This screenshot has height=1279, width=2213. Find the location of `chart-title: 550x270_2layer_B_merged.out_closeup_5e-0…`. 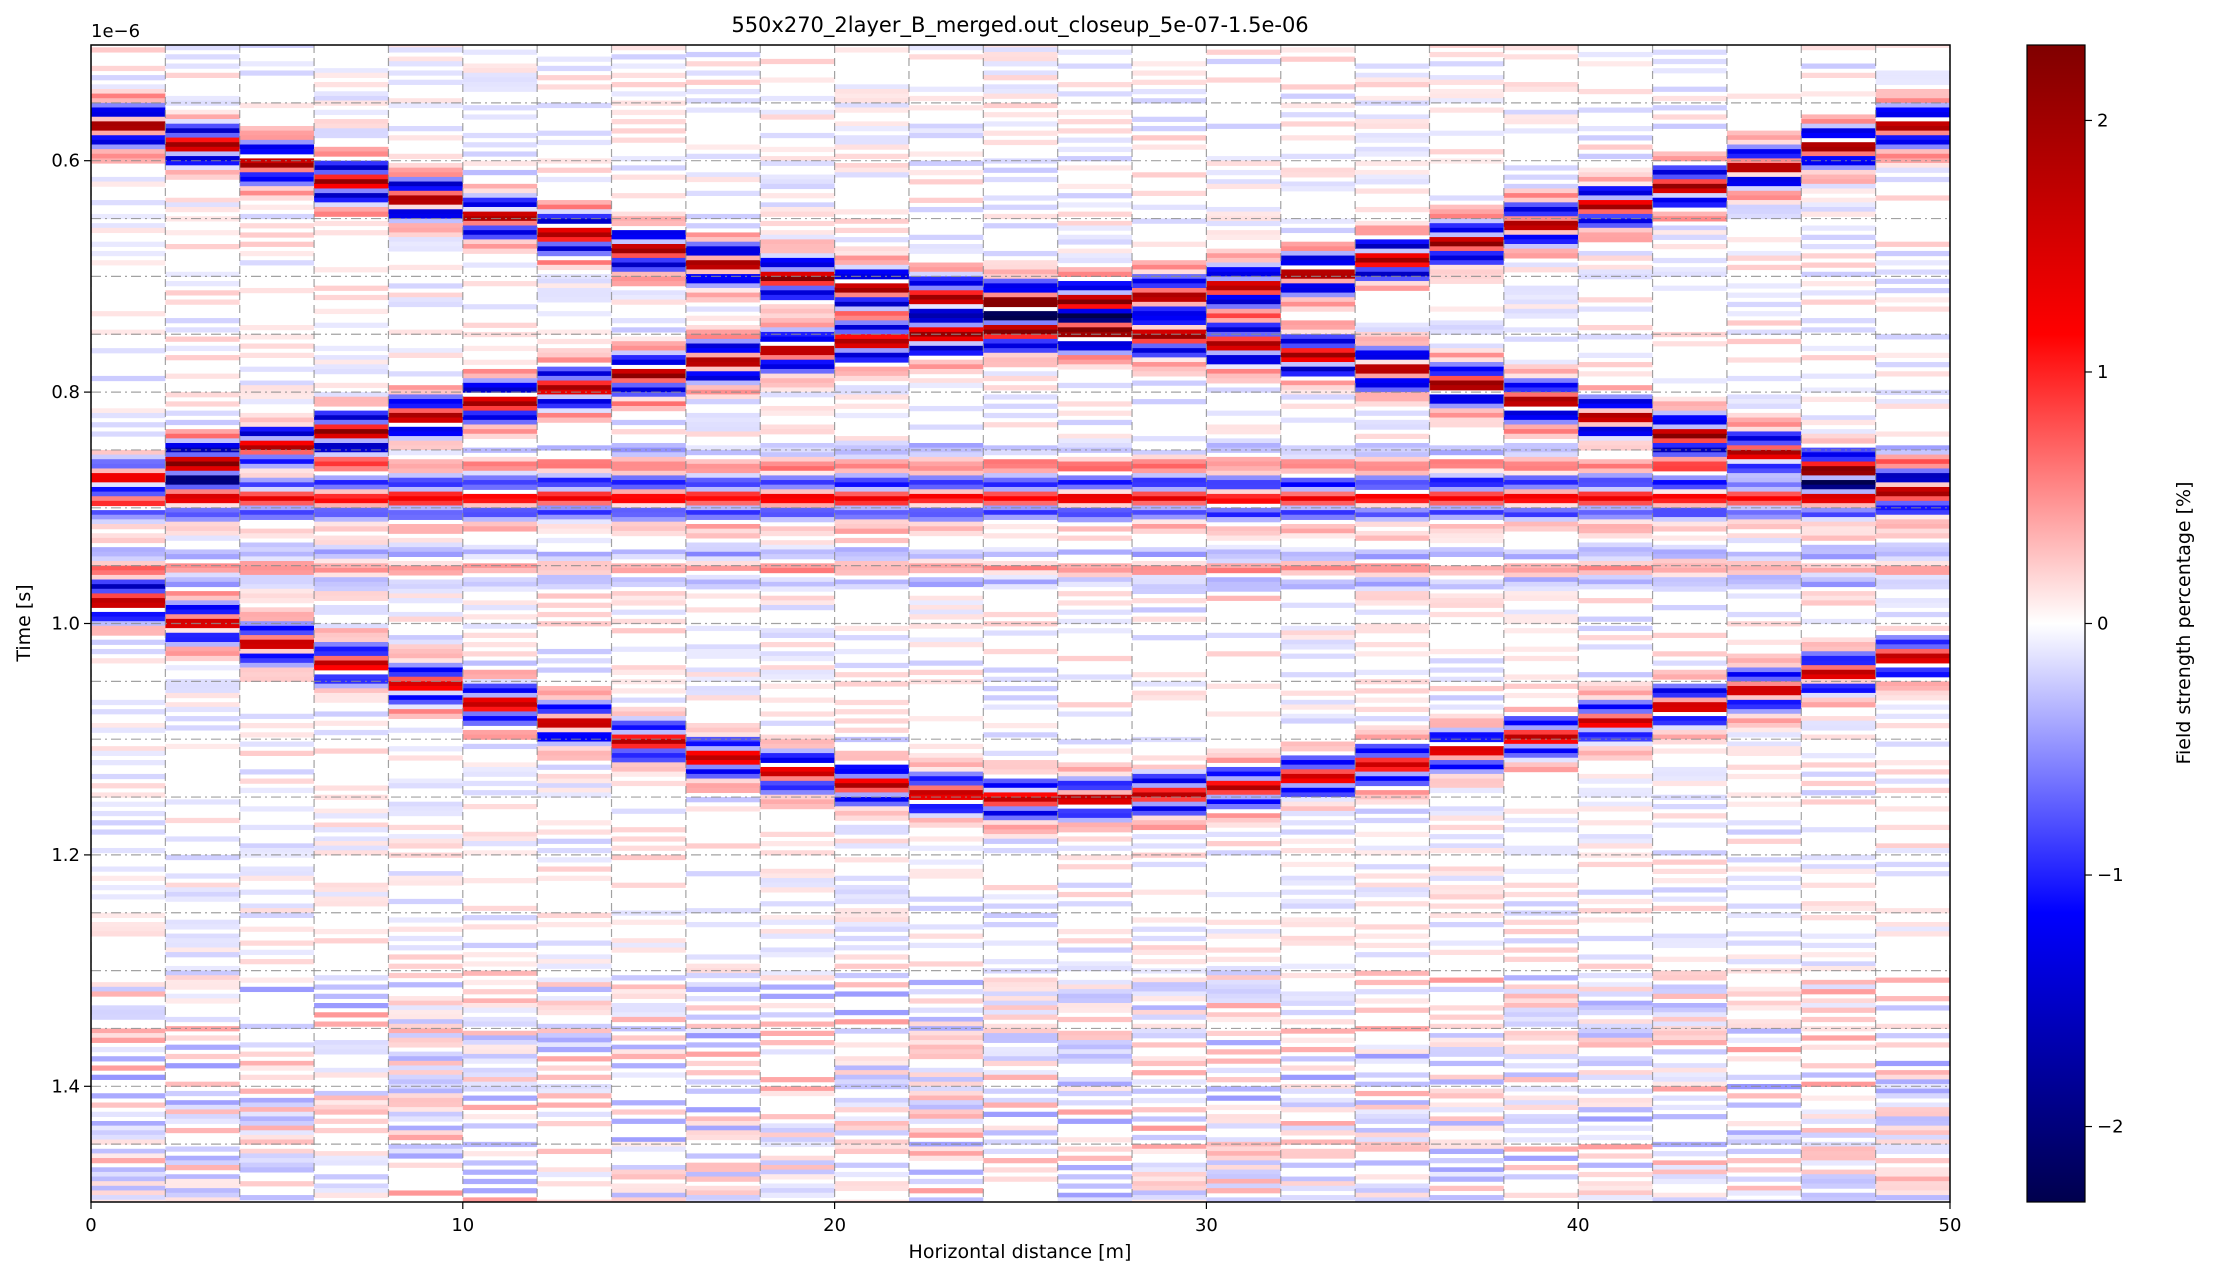

chart-title: 550x270_2layer_B_merged.out_closeup_5e-0… is located at coordinates (1019, 25).